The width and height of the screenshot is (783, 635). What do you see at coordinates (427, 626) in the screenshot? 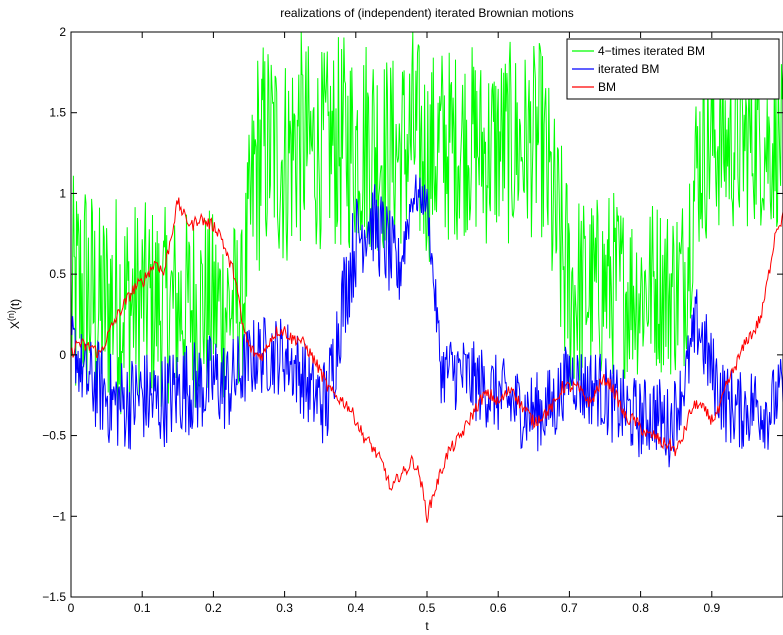
I see `x-axis-label: t` at bounding box center [427, 626].